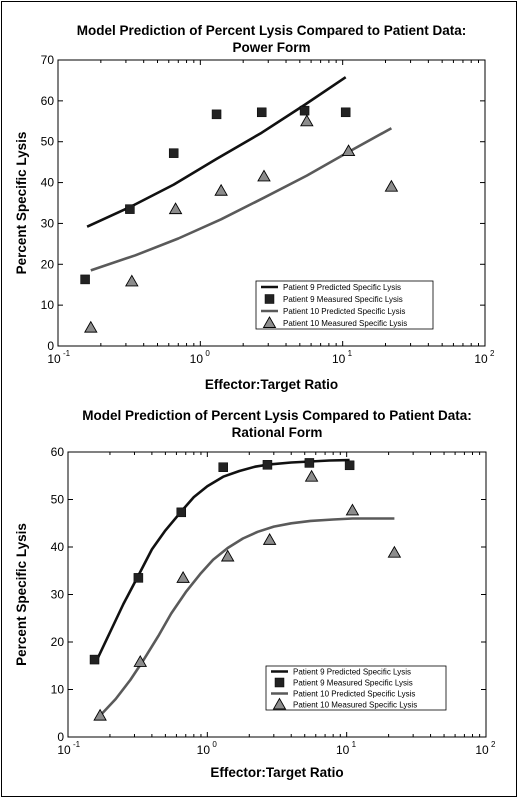 This screenshot has width=520, height=800. I want to click on y-tick-label: 70, so click(48, 60).